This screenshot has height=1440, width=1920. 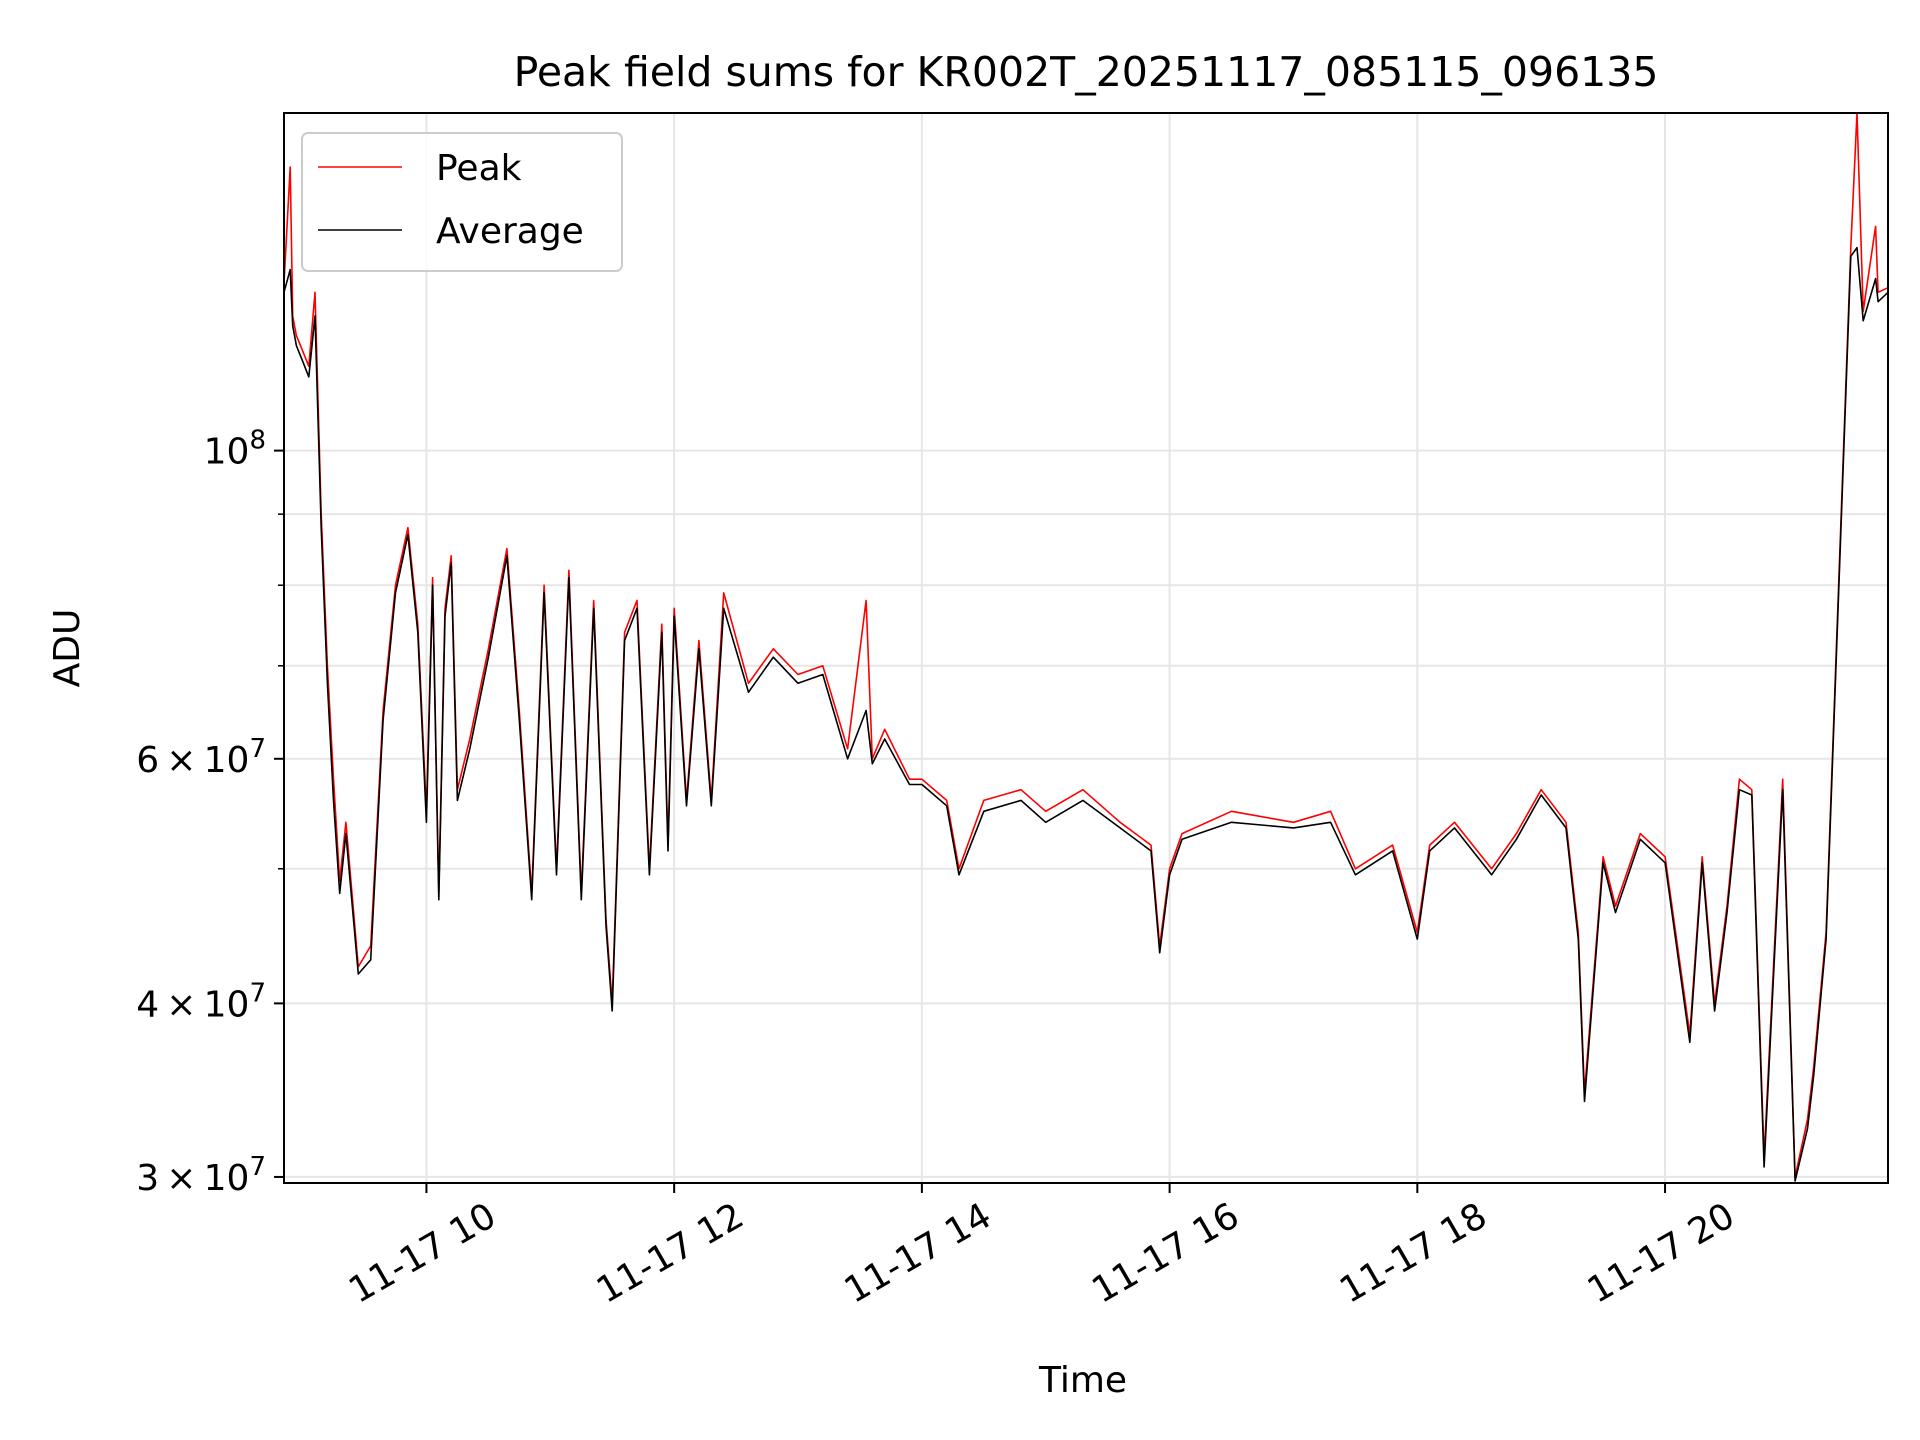 I want to click on legend-peak-label: Peak, so click(x=479, y=168).